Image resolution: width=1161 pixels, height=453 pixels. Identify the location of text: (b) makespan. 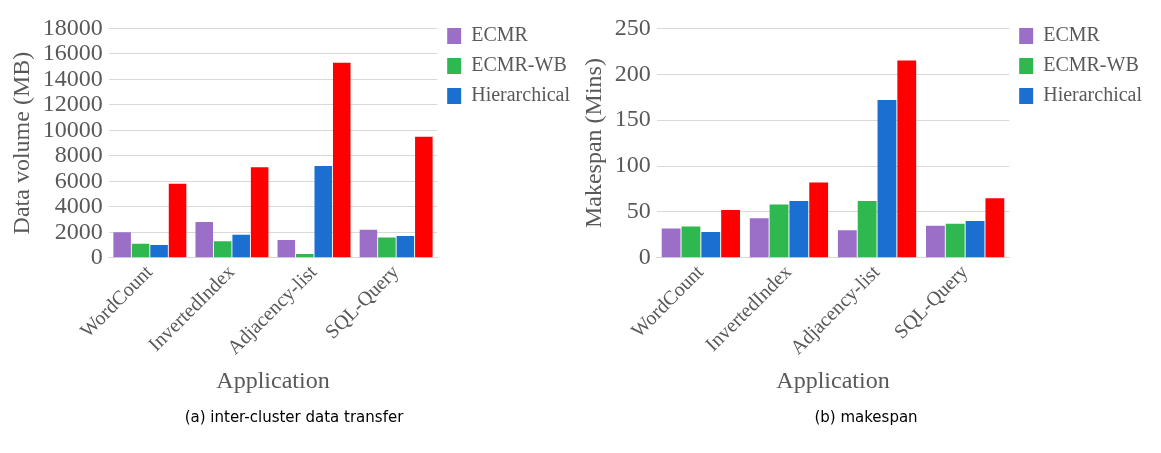
(866, 417).